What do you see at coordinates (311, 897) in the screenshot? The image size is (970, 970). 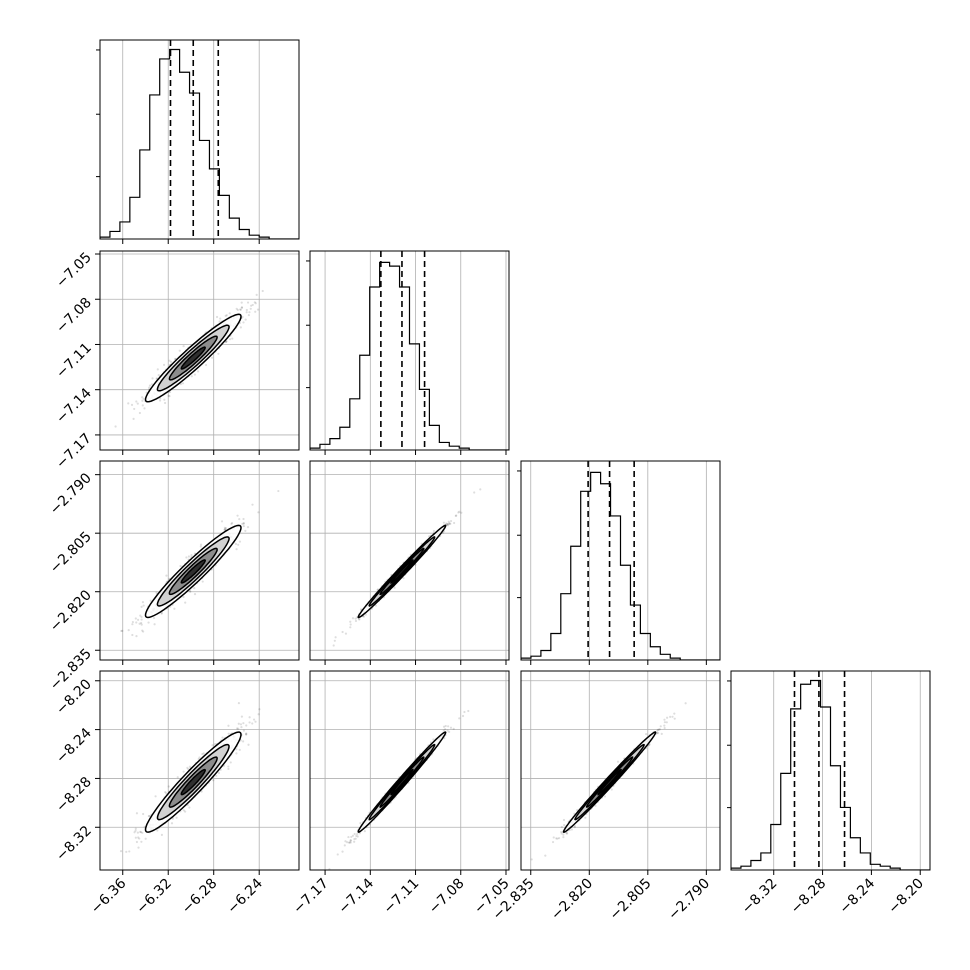 I see `x-tick-label: −7.17` at bounding box center [311, 897].